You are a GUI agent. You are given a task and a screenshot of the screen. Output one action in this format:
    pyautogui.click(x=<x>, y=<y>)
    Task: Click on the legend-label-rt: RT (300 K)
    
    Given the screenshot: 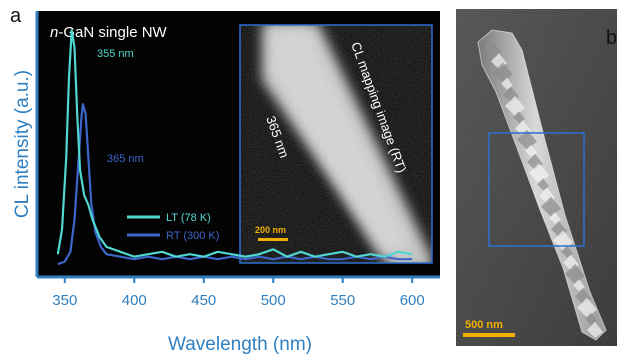 What is the action you would take?
    pyautogui.click(x=192, y=236)
    